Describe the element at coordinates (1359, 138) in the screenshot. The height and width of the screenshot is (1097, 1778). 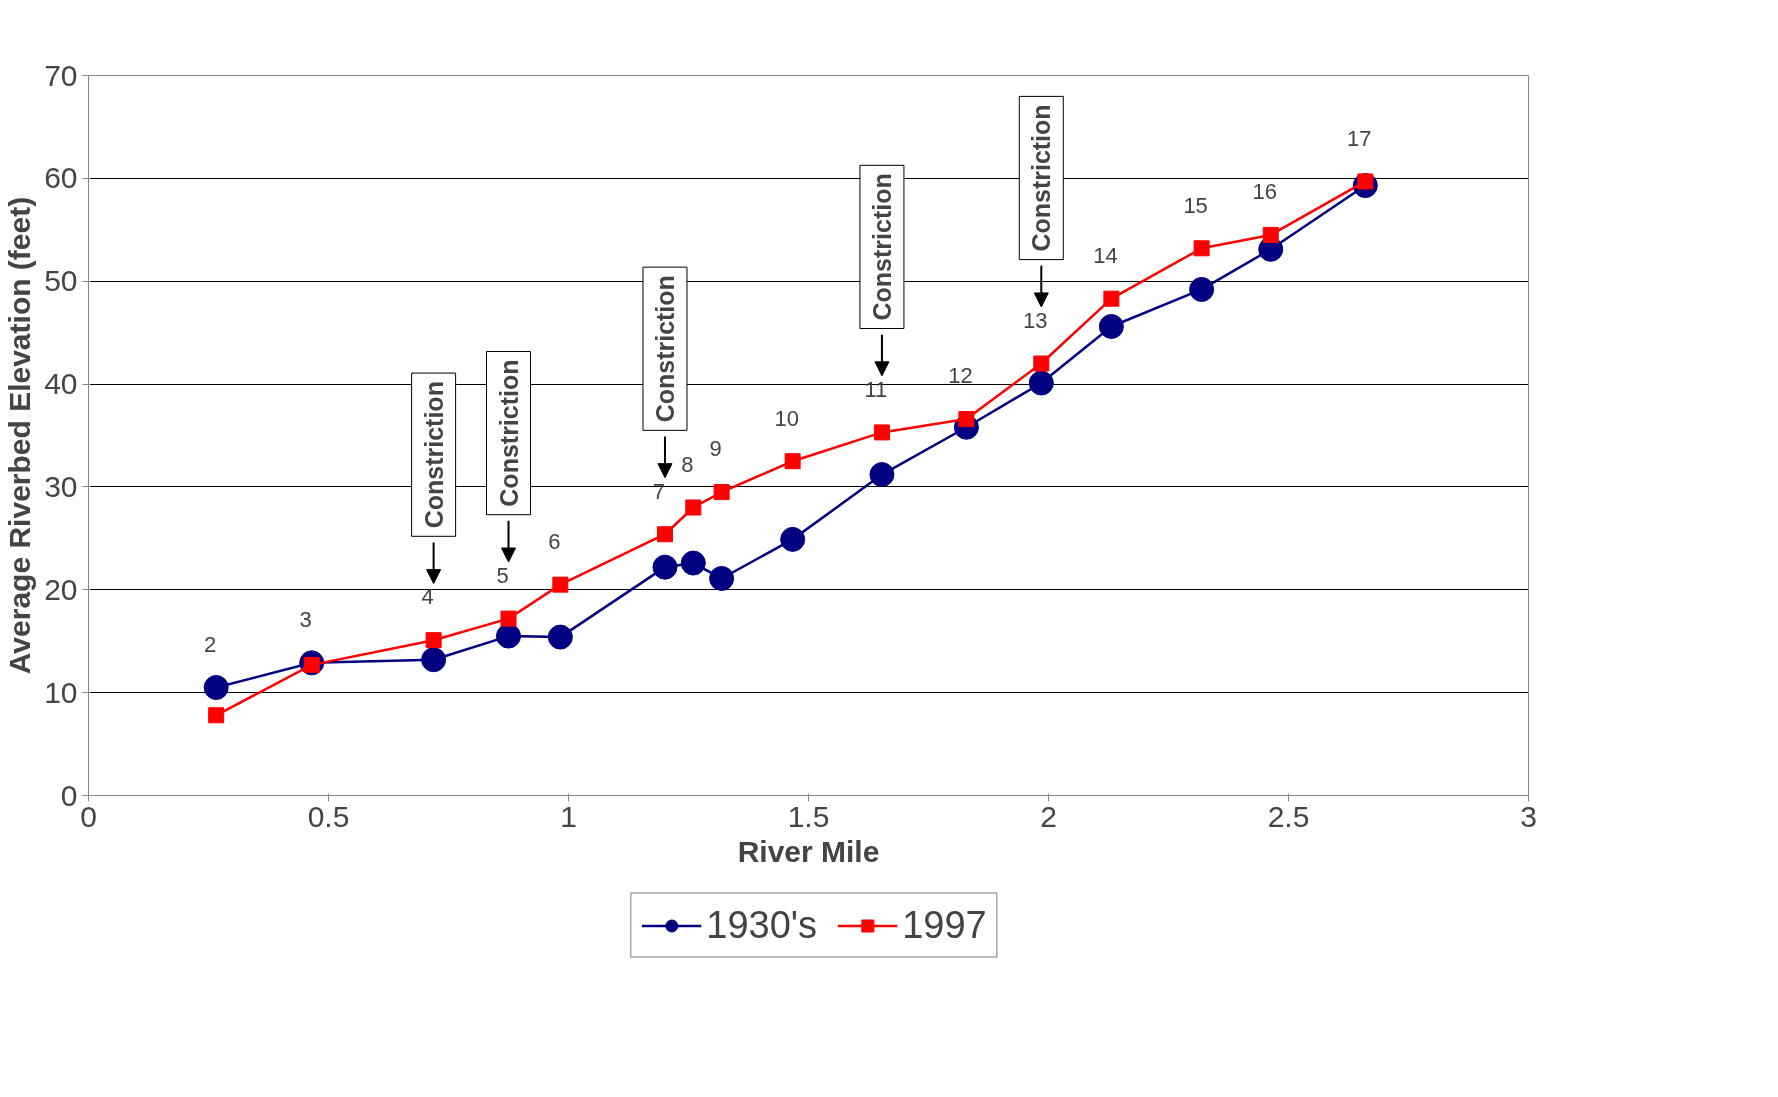
I see `annotation: 17` at that location.